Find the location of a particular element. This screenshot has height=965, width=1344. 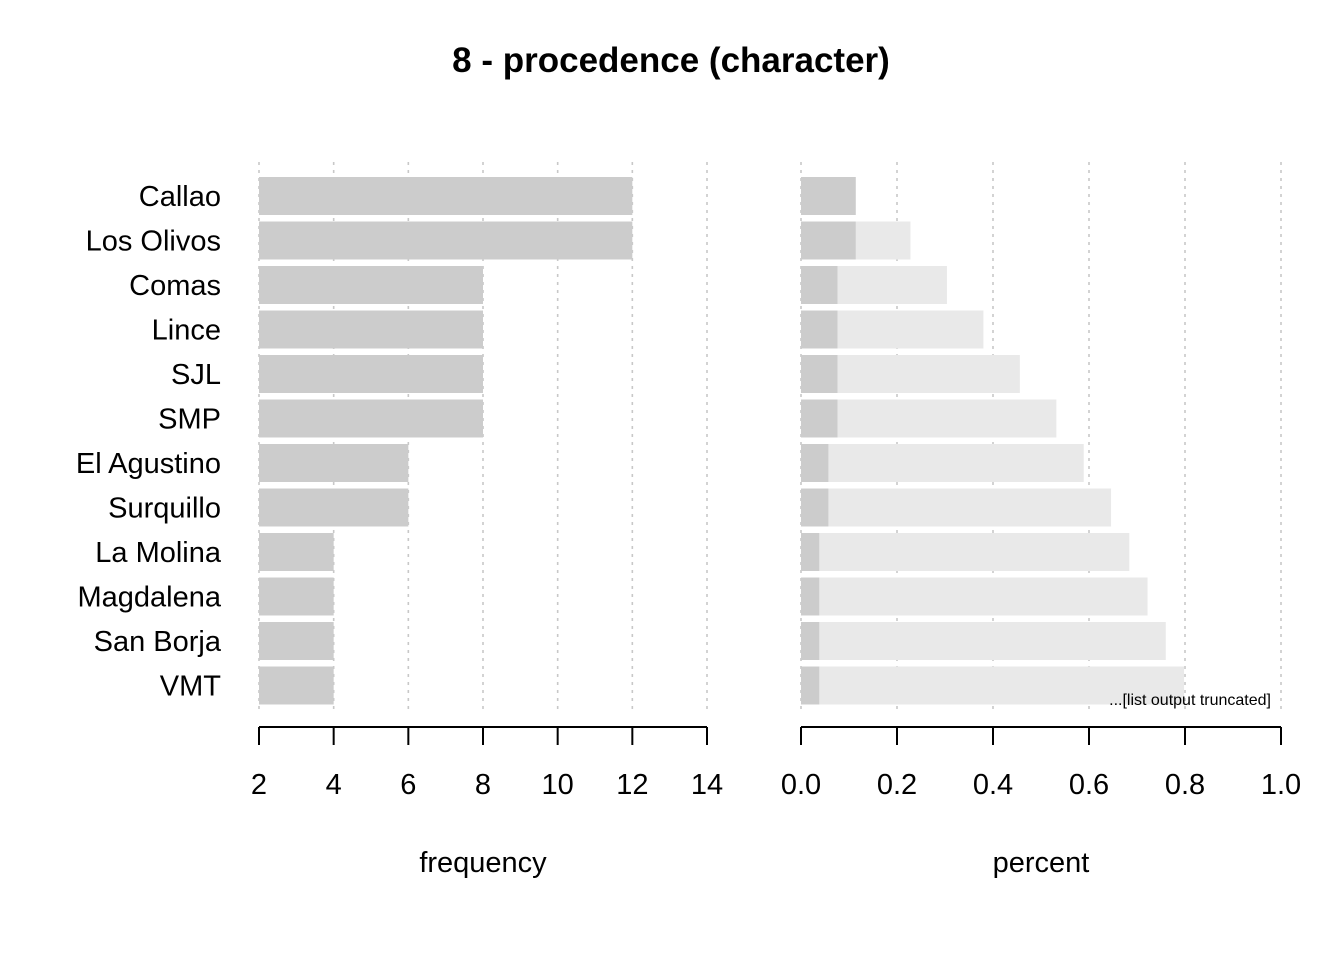

frequency-tick-label: 8 is located at coordinates (483, 785).